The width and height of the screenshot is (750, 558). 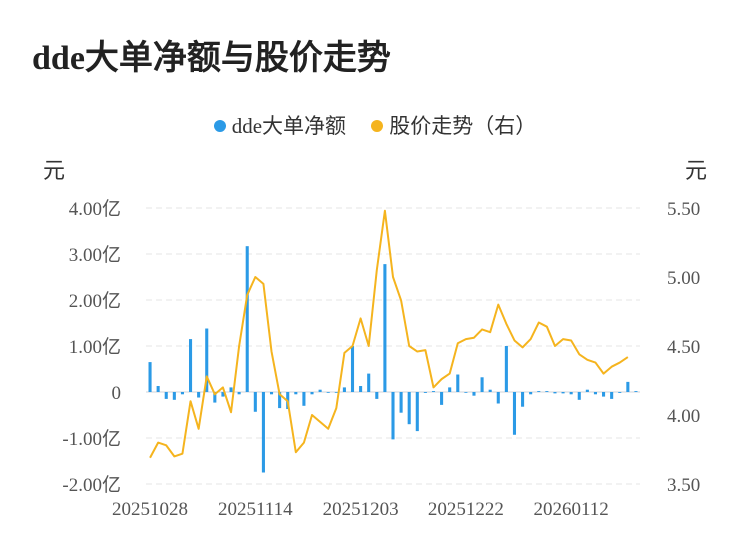 I want to click on left-tick-label: 4.00亿, so click(x=95, y=209).